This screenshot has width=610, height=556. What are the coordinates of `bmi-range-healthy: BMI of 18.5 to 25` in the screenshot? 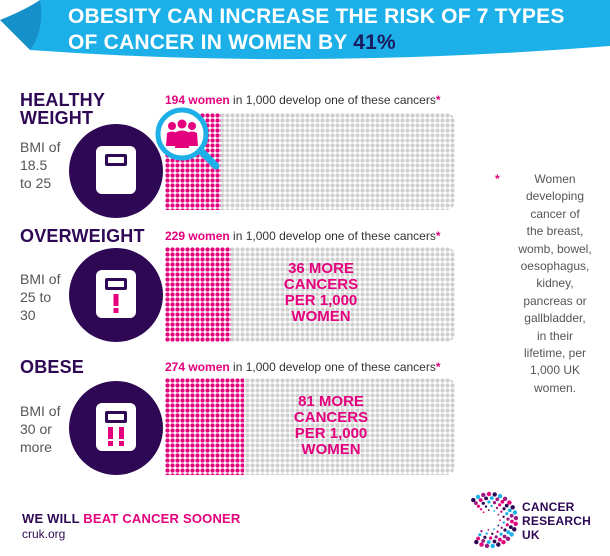 It's located at (40, 165).